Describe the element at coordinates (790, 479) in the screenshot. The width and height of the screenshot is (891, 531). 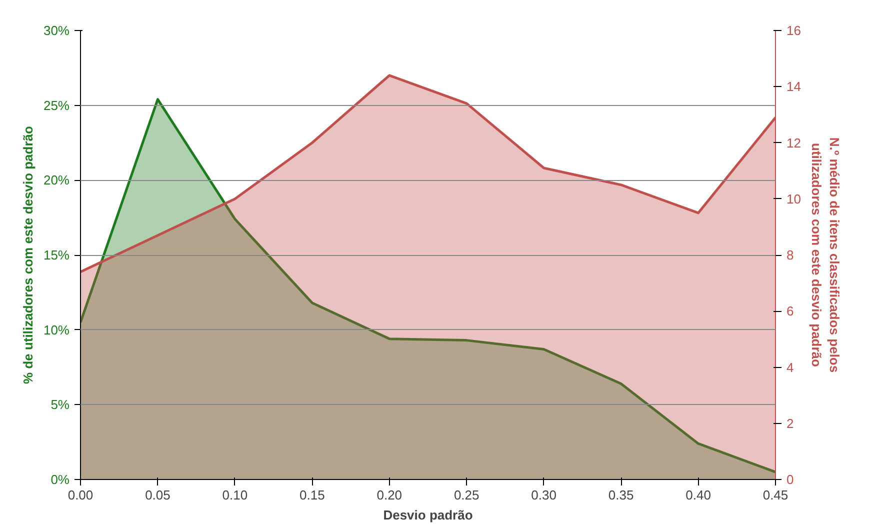
I see `y2-tick-label: 0` at that location.